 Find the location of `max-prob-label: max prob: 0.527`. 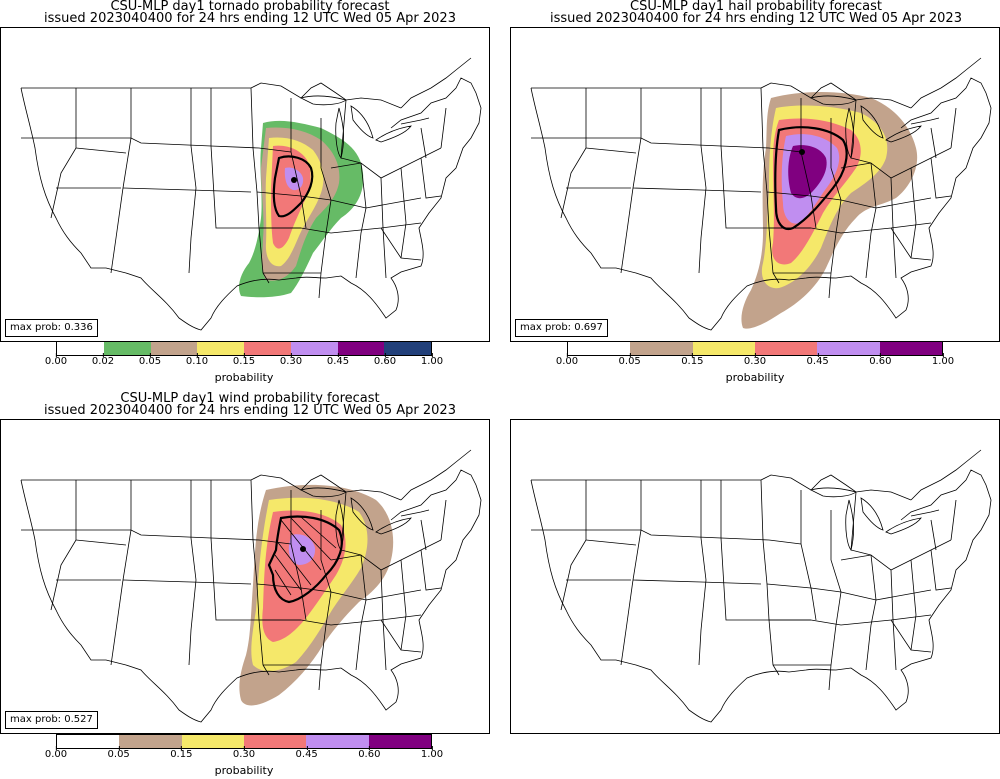

max-prob-label: max prob: 0.527 is located at coordinates (51, 720).